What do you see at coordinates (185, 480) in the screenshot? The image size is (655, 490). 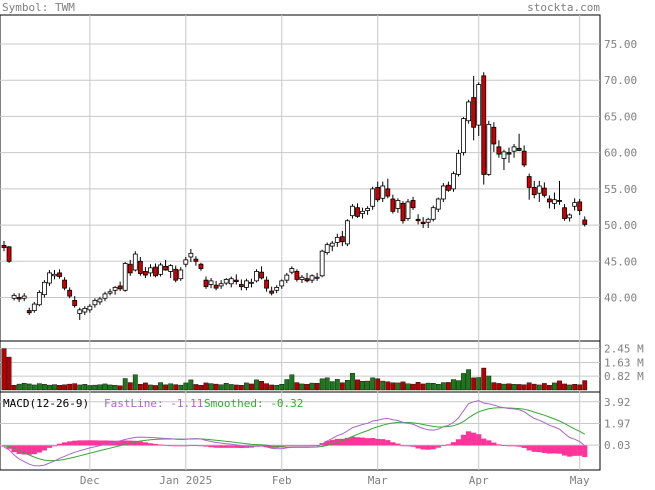 I see `x-tick-label: Jan 2025` at bounding box center [185, 480].